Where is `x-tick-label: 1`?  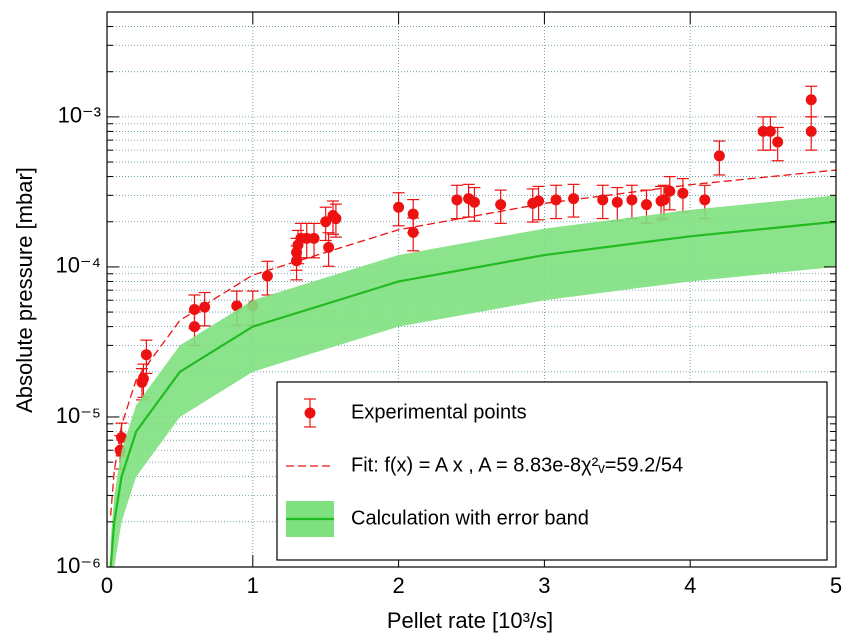
x-tick-label: 1 is located at coordinates (253, 585).